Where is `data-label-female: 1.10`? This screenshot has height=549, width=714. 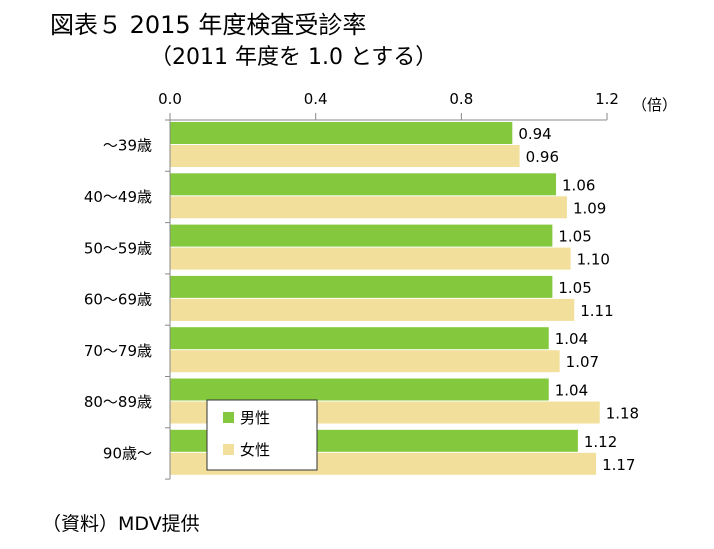 data-label-female: 1.10 is located at coordinates (593, 260).